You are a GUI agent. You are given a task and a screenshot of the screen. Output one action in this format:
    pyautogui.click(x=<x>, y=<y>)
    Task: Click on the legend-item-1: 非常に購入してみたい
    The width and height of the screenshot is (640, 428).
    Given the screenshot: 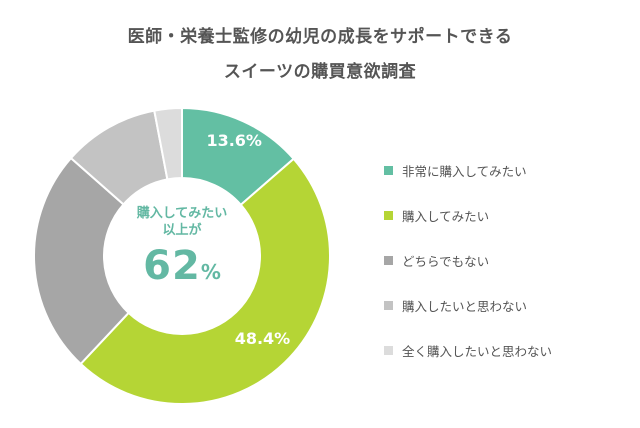 What is the action you would take?
    pyautogui.click(x=509, y=170)
    